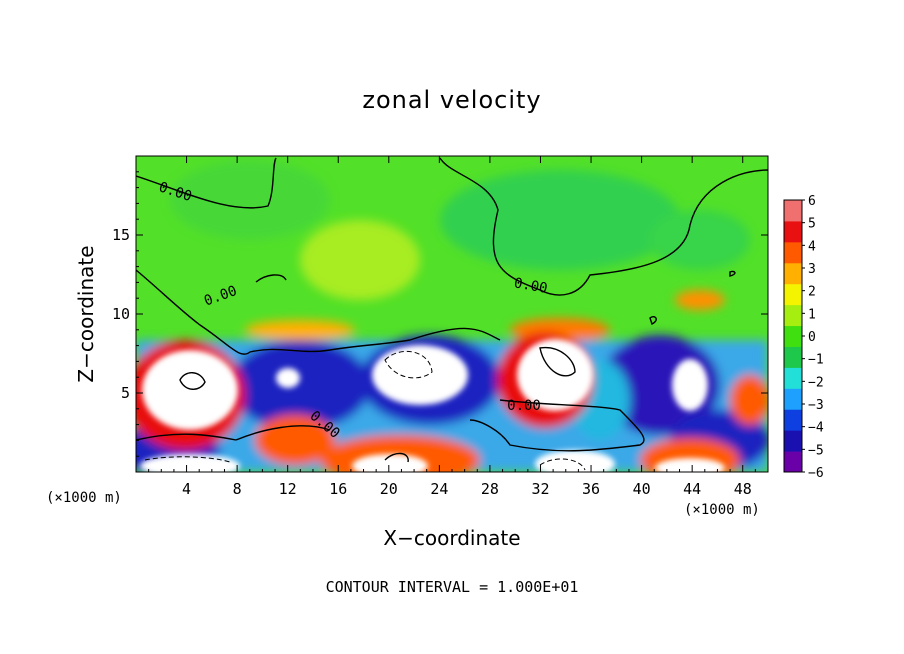 This screenshot has height=654, width=904. What do you see at coordinates (816, 405) in the screenshot?
I see `colorbar-tick-label: −3` at bounding box center [816, 405].